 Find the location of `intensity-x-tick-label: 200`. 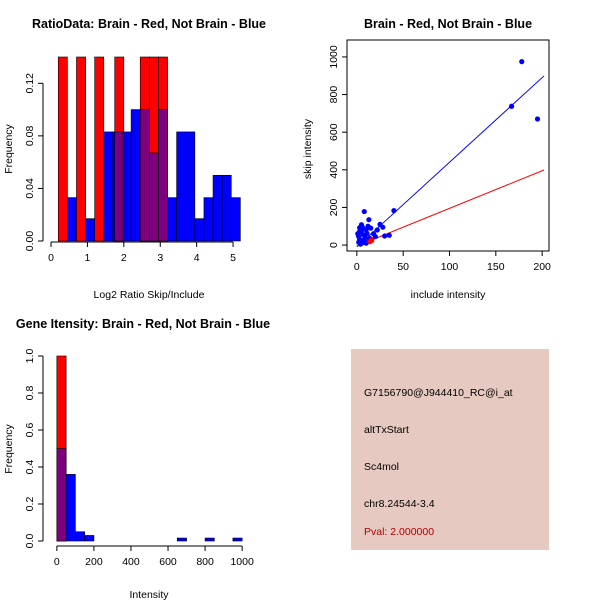

intensity-x-tick-label: 200 is located at coordinates (94, 562).